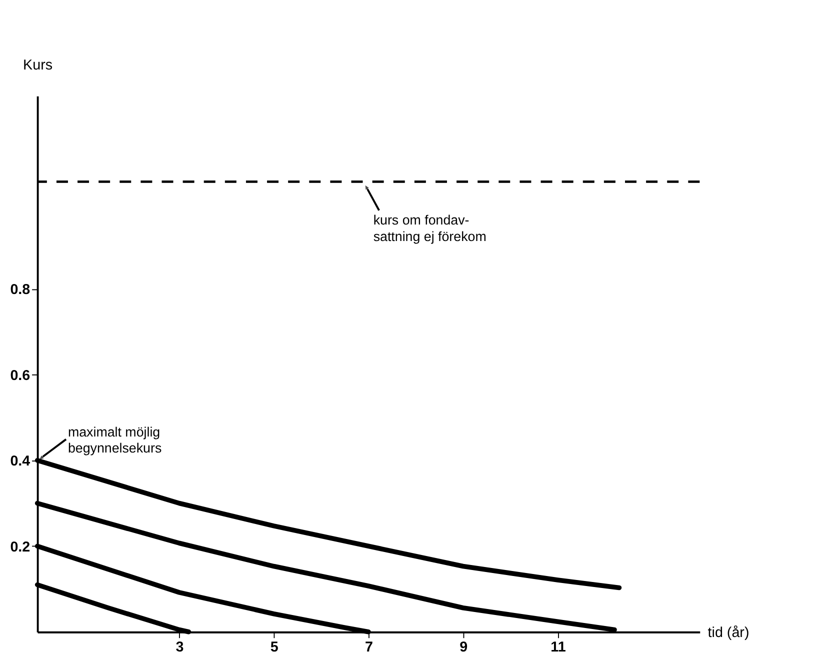 The height and width of the screenshot is (666, 826). I want to click on y-tick-label: 0.4, so click(20, 462).